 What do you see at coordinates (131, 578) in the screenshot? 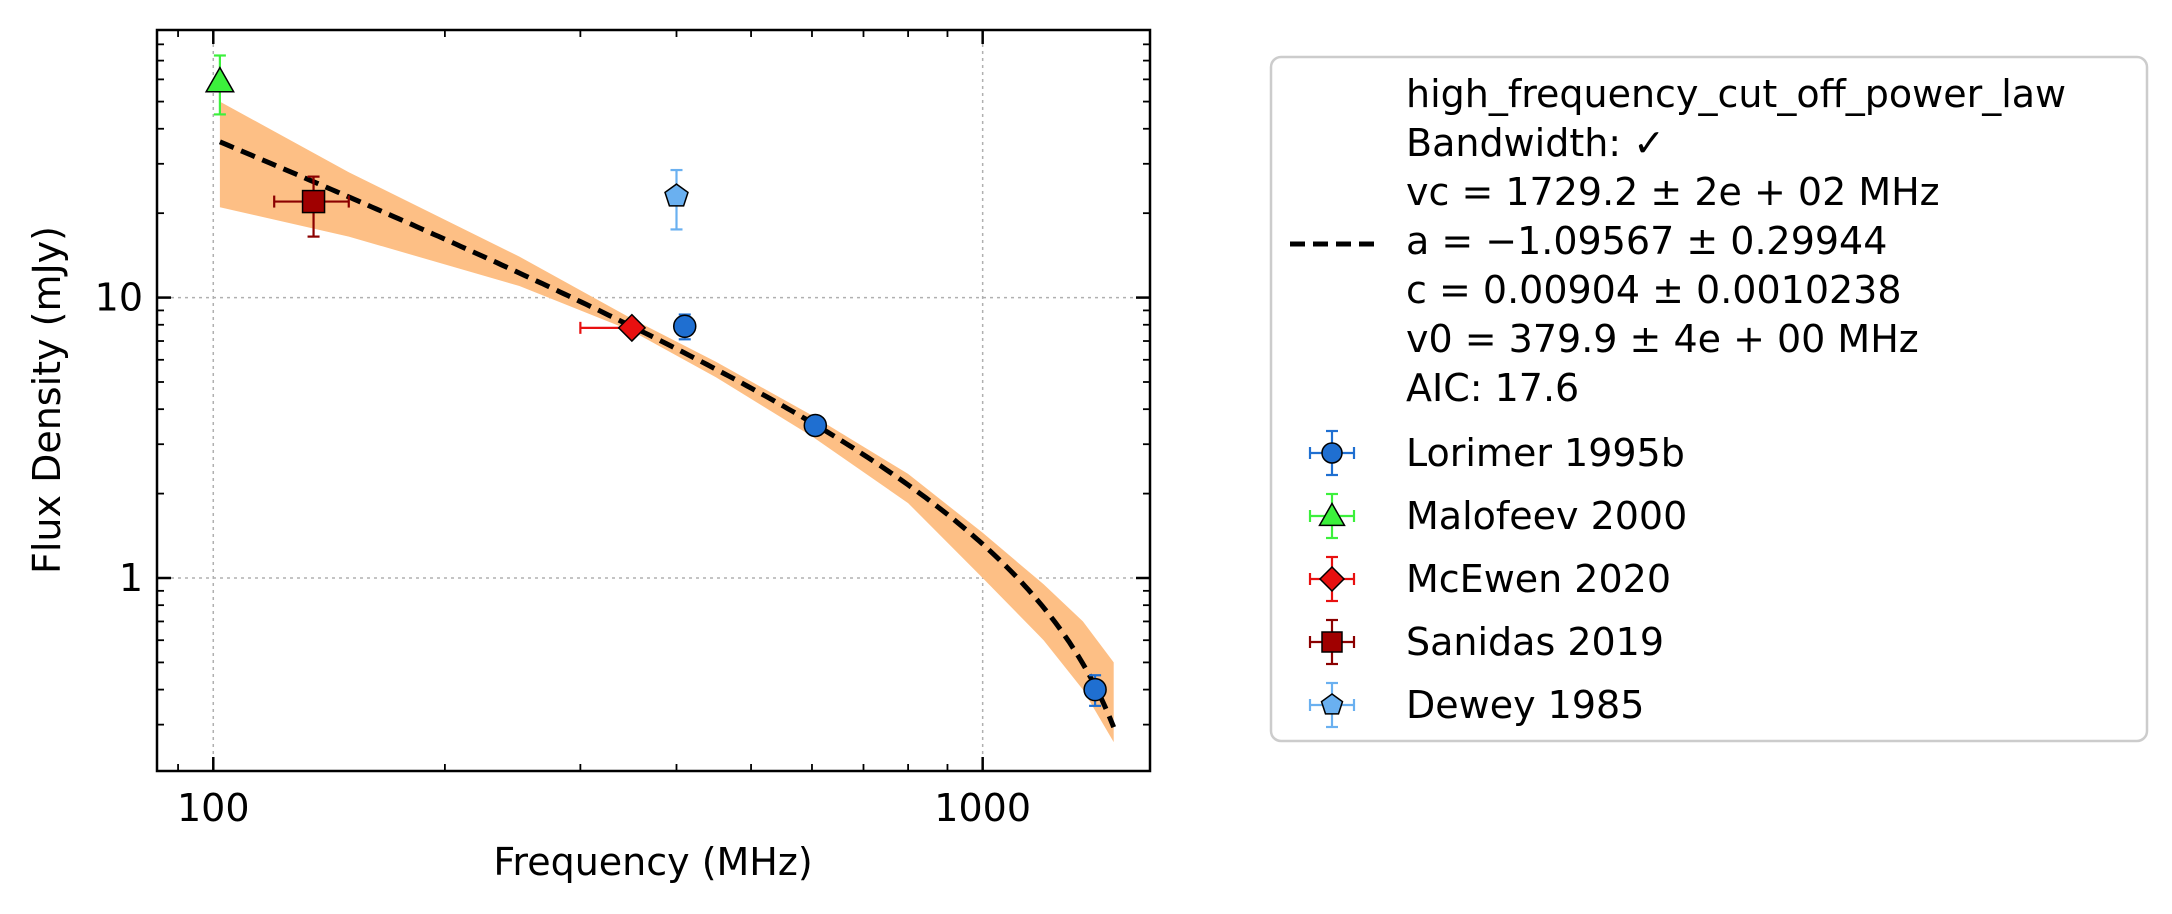
I see `y-tick-label-0: 1` at bounding box center [131, 578].